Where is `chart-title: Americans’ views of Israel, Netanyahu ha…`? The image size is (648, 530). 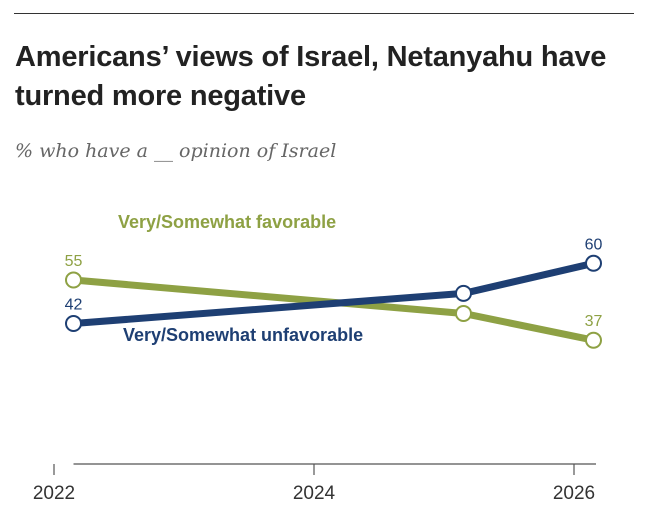 chart-title: Americans’ views of Israel, Netanyahu ha… is located at coordinates (311, 76).